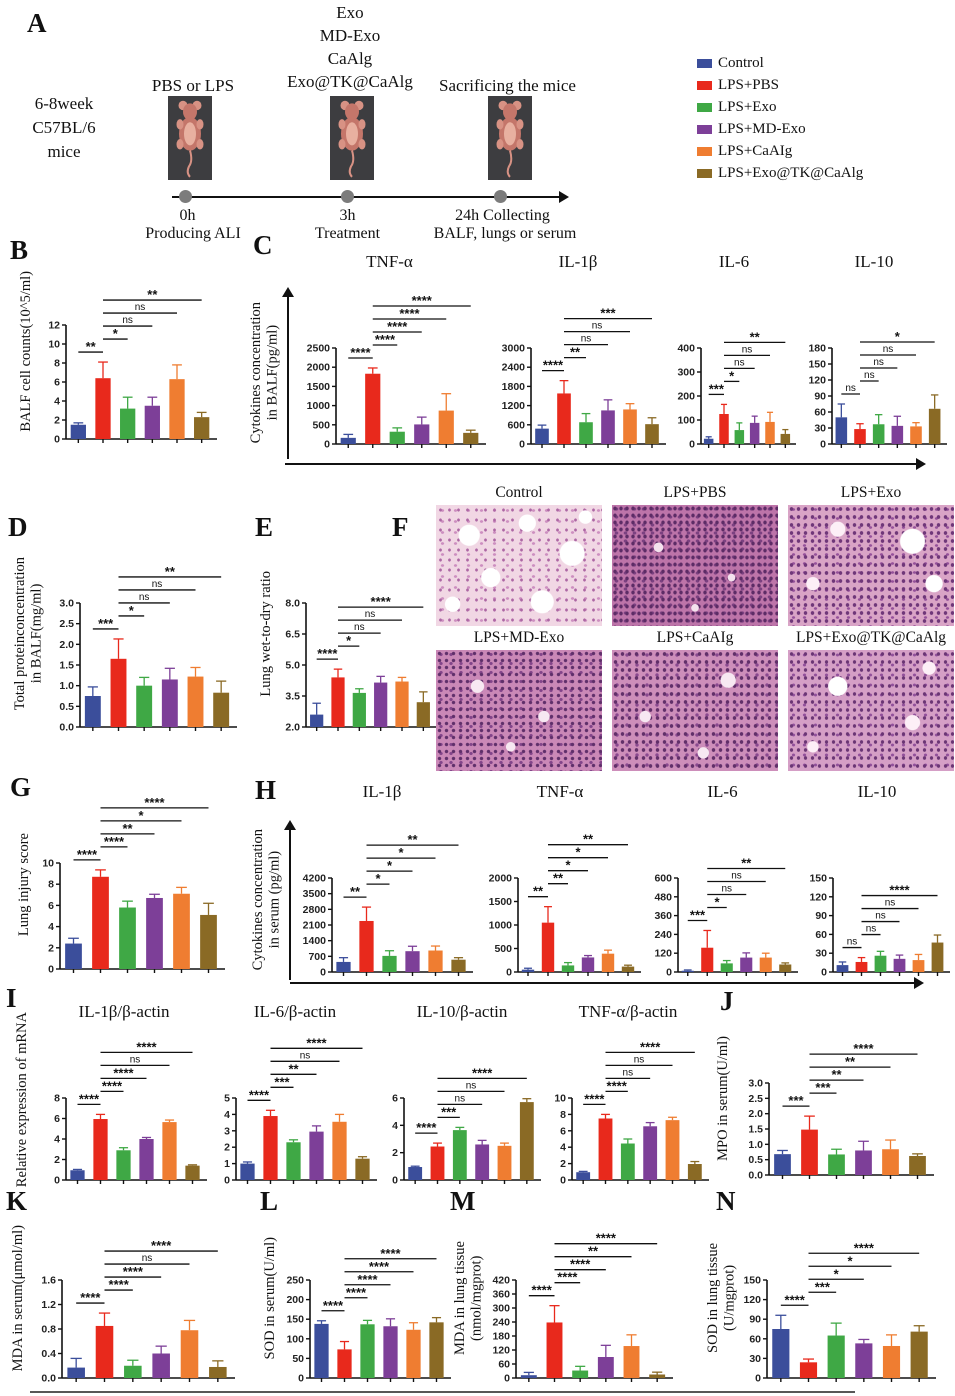 Image resolution: width=955 pixels, height=1396 pixels. I want to click on svg-text: 150, so click(818, 879).